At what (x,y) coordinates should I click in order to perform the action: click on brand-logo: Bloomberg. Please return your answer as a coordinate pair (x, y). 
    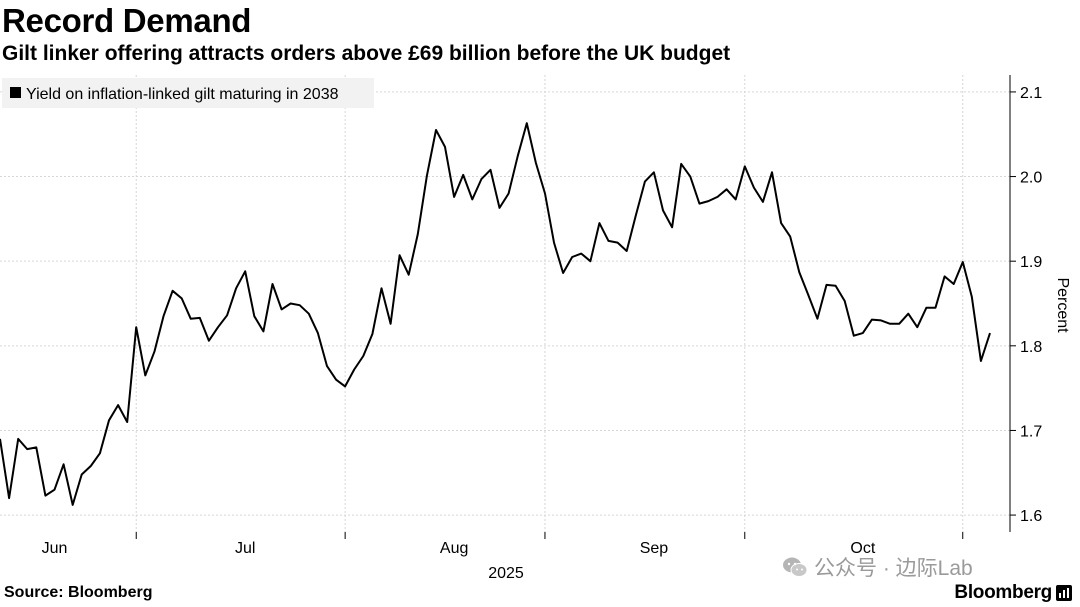
    Looking at the image, I should click on (1013, 593).